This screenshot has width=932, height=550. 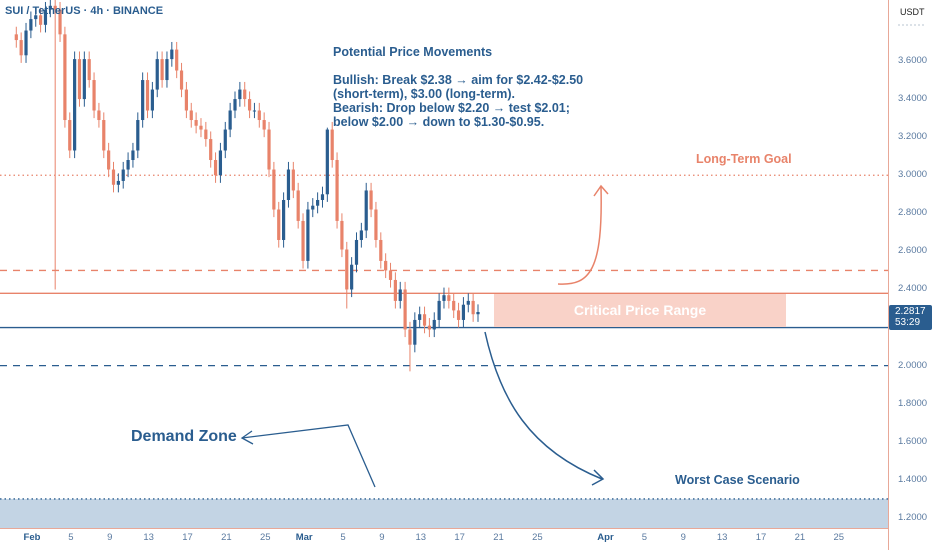 I want to click on price-tick: 1.2000, so click(x=913, y=517).